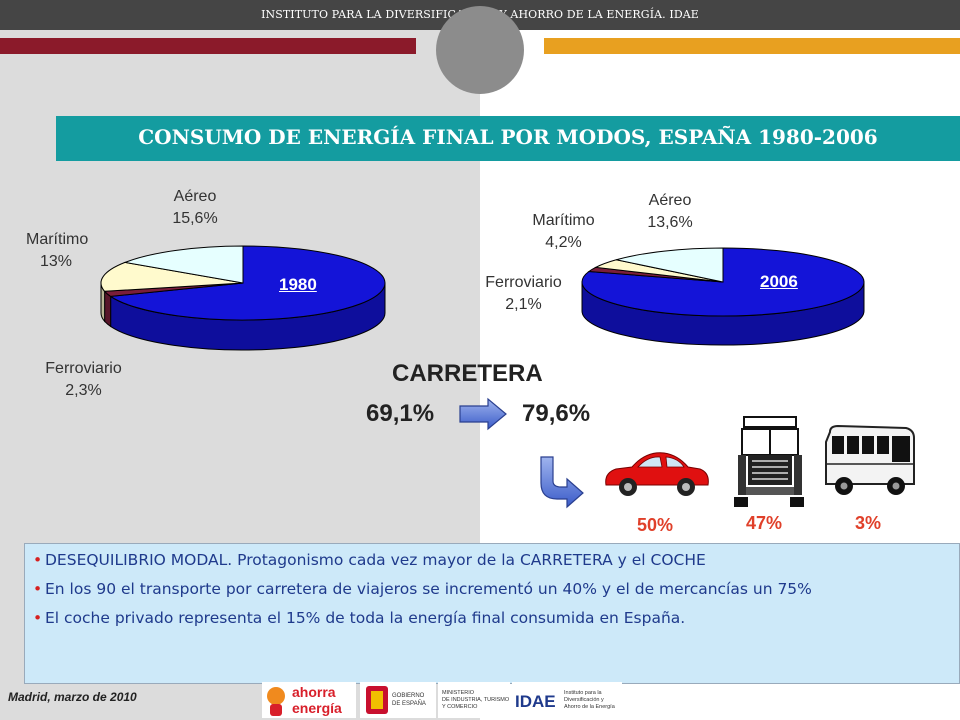 Image resolution: width=960 pixels, height=720 pixels. I want to click on carretera-2006-pct: 79,6%, so click(556, 413).